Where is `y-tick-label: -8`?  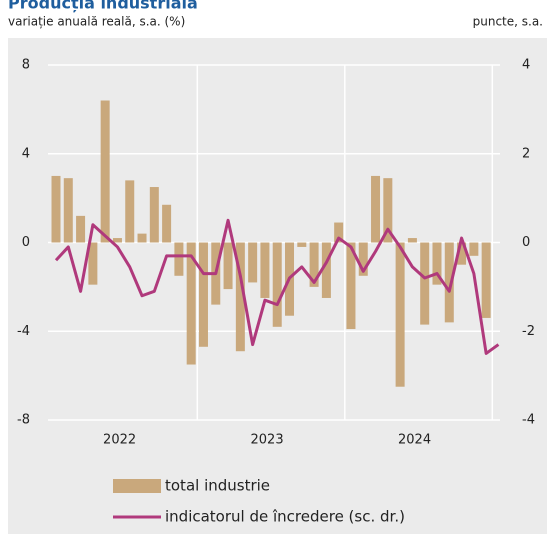
y-tick-label: -8 is located at coordinates (23, 420).